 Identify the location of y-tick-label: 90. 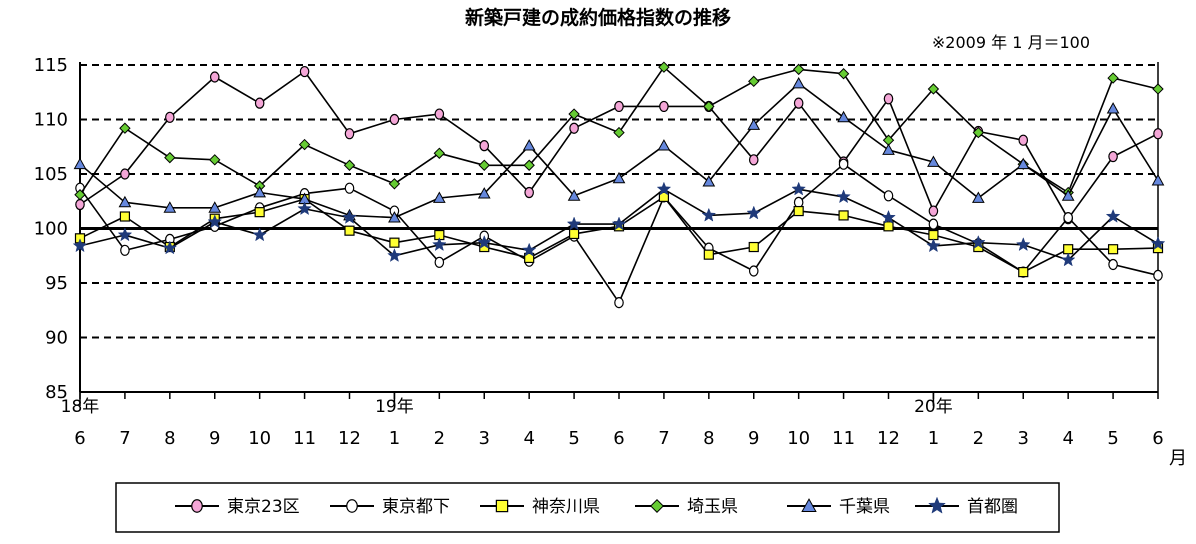
(56, 338).